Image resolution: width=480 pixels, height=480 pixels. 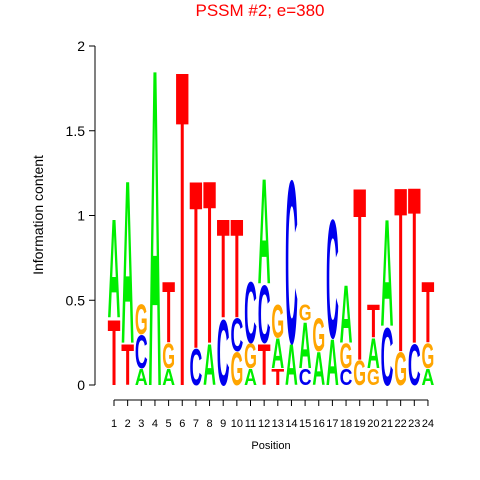 What do you see at coordinates (169, 424) in the screenshot?
I see `x-tick-label: 5` at bounding box center [169, 424].